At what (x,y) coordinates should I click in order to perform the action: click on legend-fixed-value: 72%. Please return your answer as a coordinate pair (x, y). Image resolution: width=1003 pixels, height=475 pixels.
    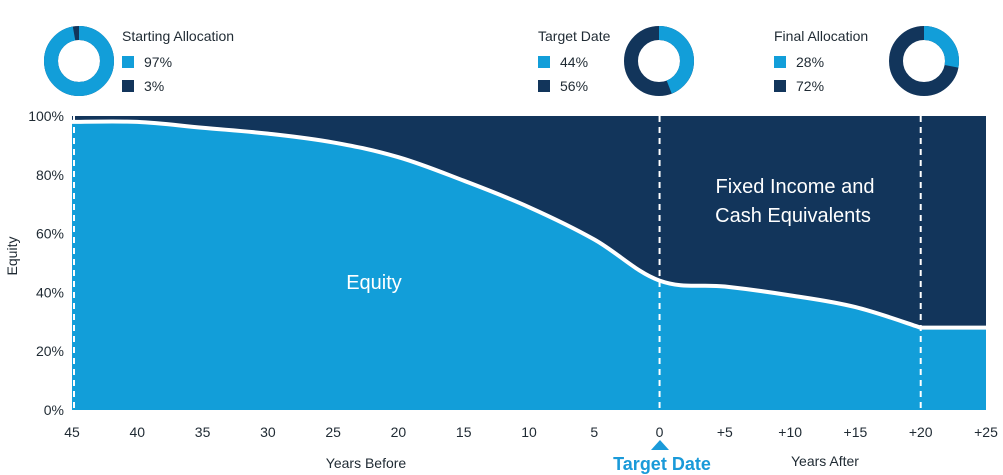
    Looking at the image, I should click on (810, 86).